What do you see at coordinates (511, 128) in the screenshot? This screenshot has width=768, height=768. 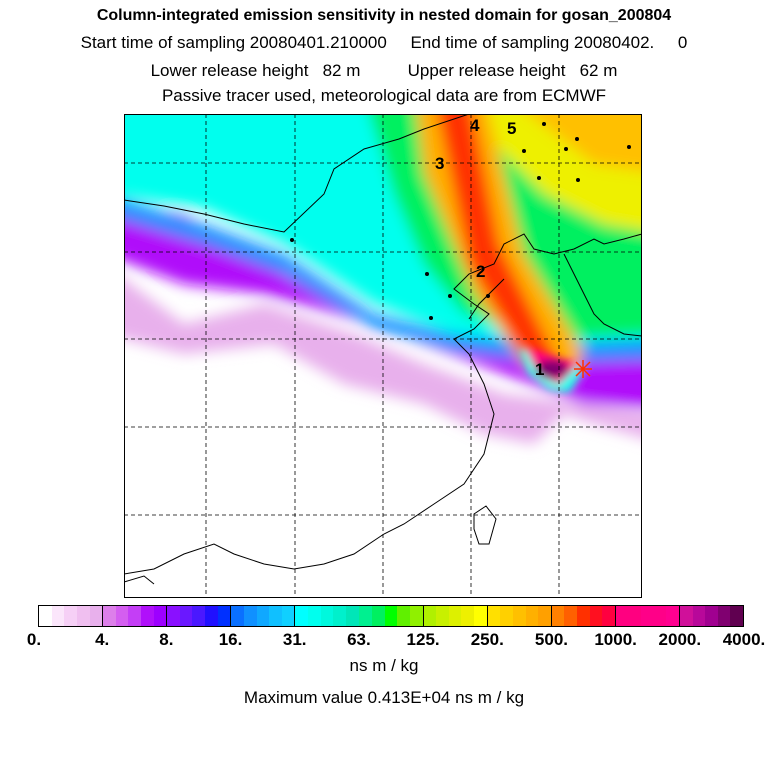 I see `trajectory-label-5: 5` at bounding box center [511, 128].